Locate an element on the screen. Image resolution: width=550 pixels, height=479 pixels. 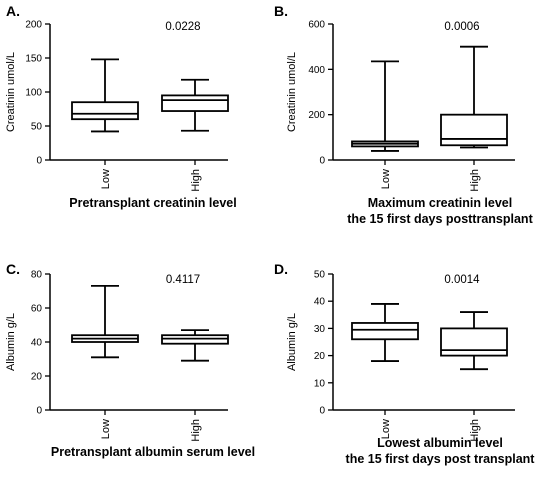
panel-letter: B. is located at coordinates (281, 11).